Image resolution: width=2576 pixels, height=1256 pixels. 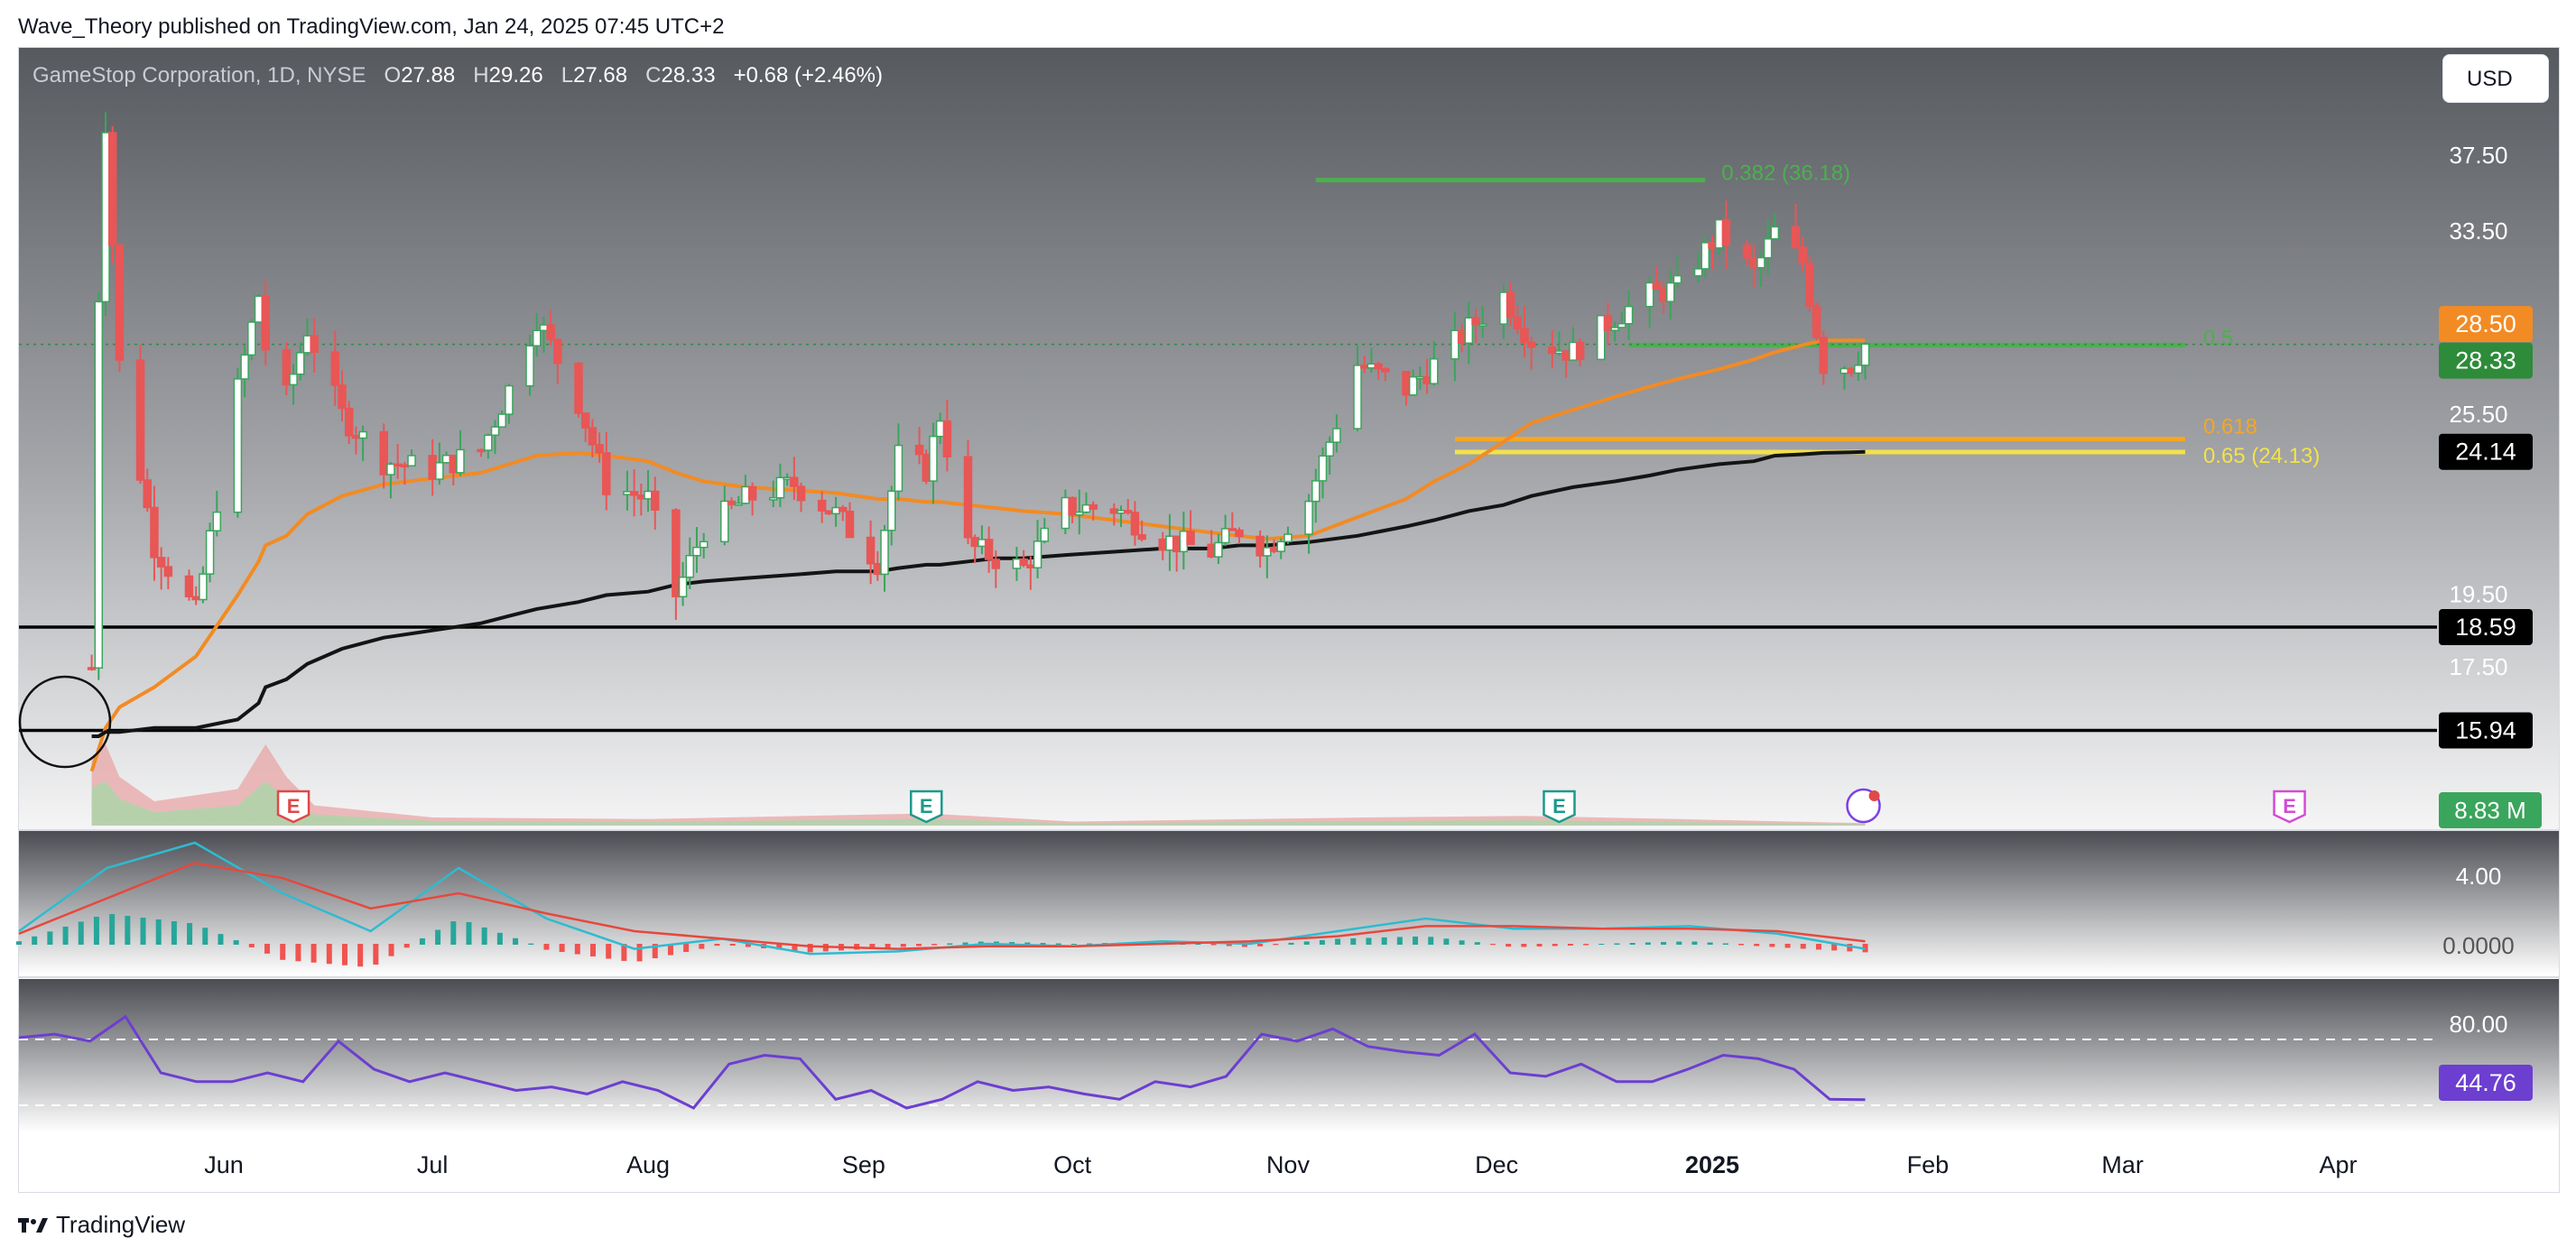 What do you see at coordinates (2495, 78) in the screenshot?
I see `currency-button: USD` at bounding box center [2495, 78].